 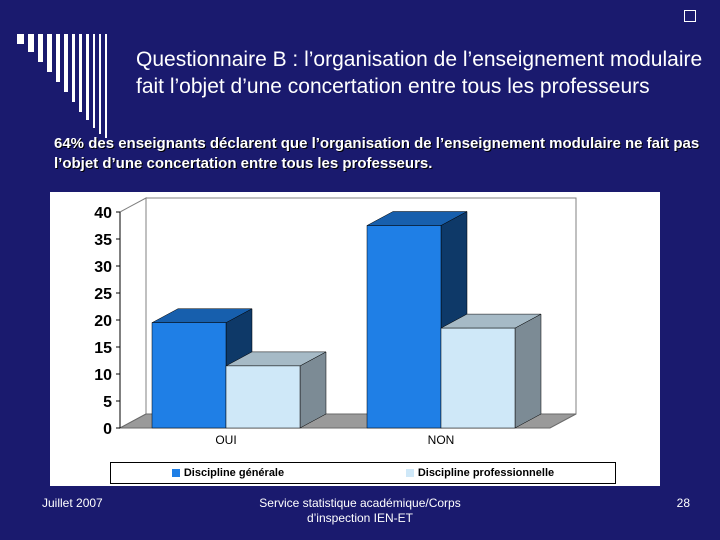 What do you see at coordinates (486, 473) in the screenshot?
I see `legend-label-series-2: Discipline professionnelle` at bounding box center [486, 473].